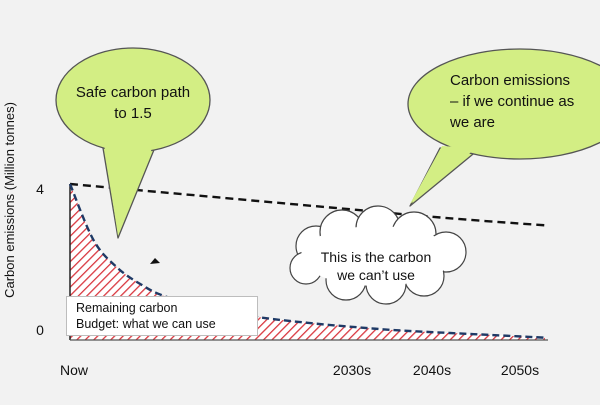 This screenshot has height=405, width=600. I want to click on cant-use-cloud-line-1: This is the carbon, so click(376, 257).